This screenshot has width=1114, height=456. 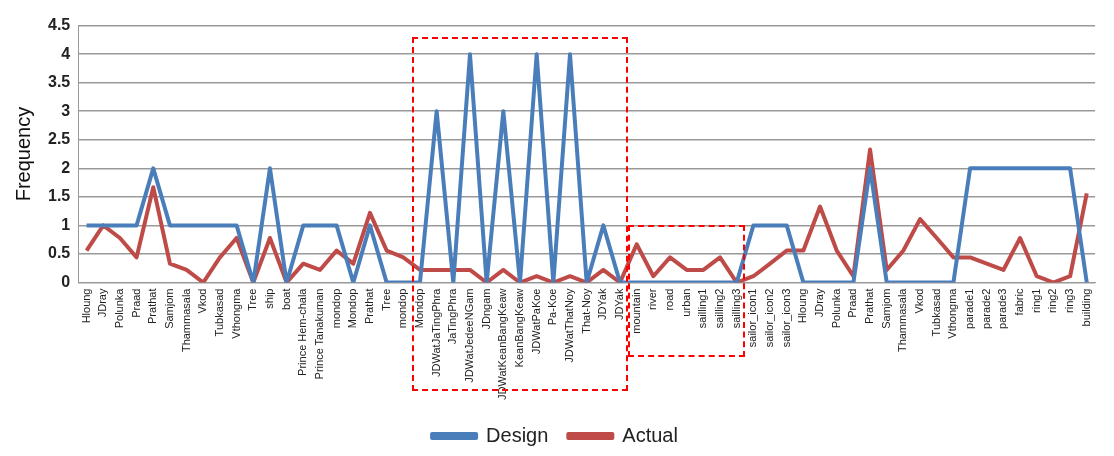 I want to click on x-tick-label: JDngam, so click(x=485, y=309).